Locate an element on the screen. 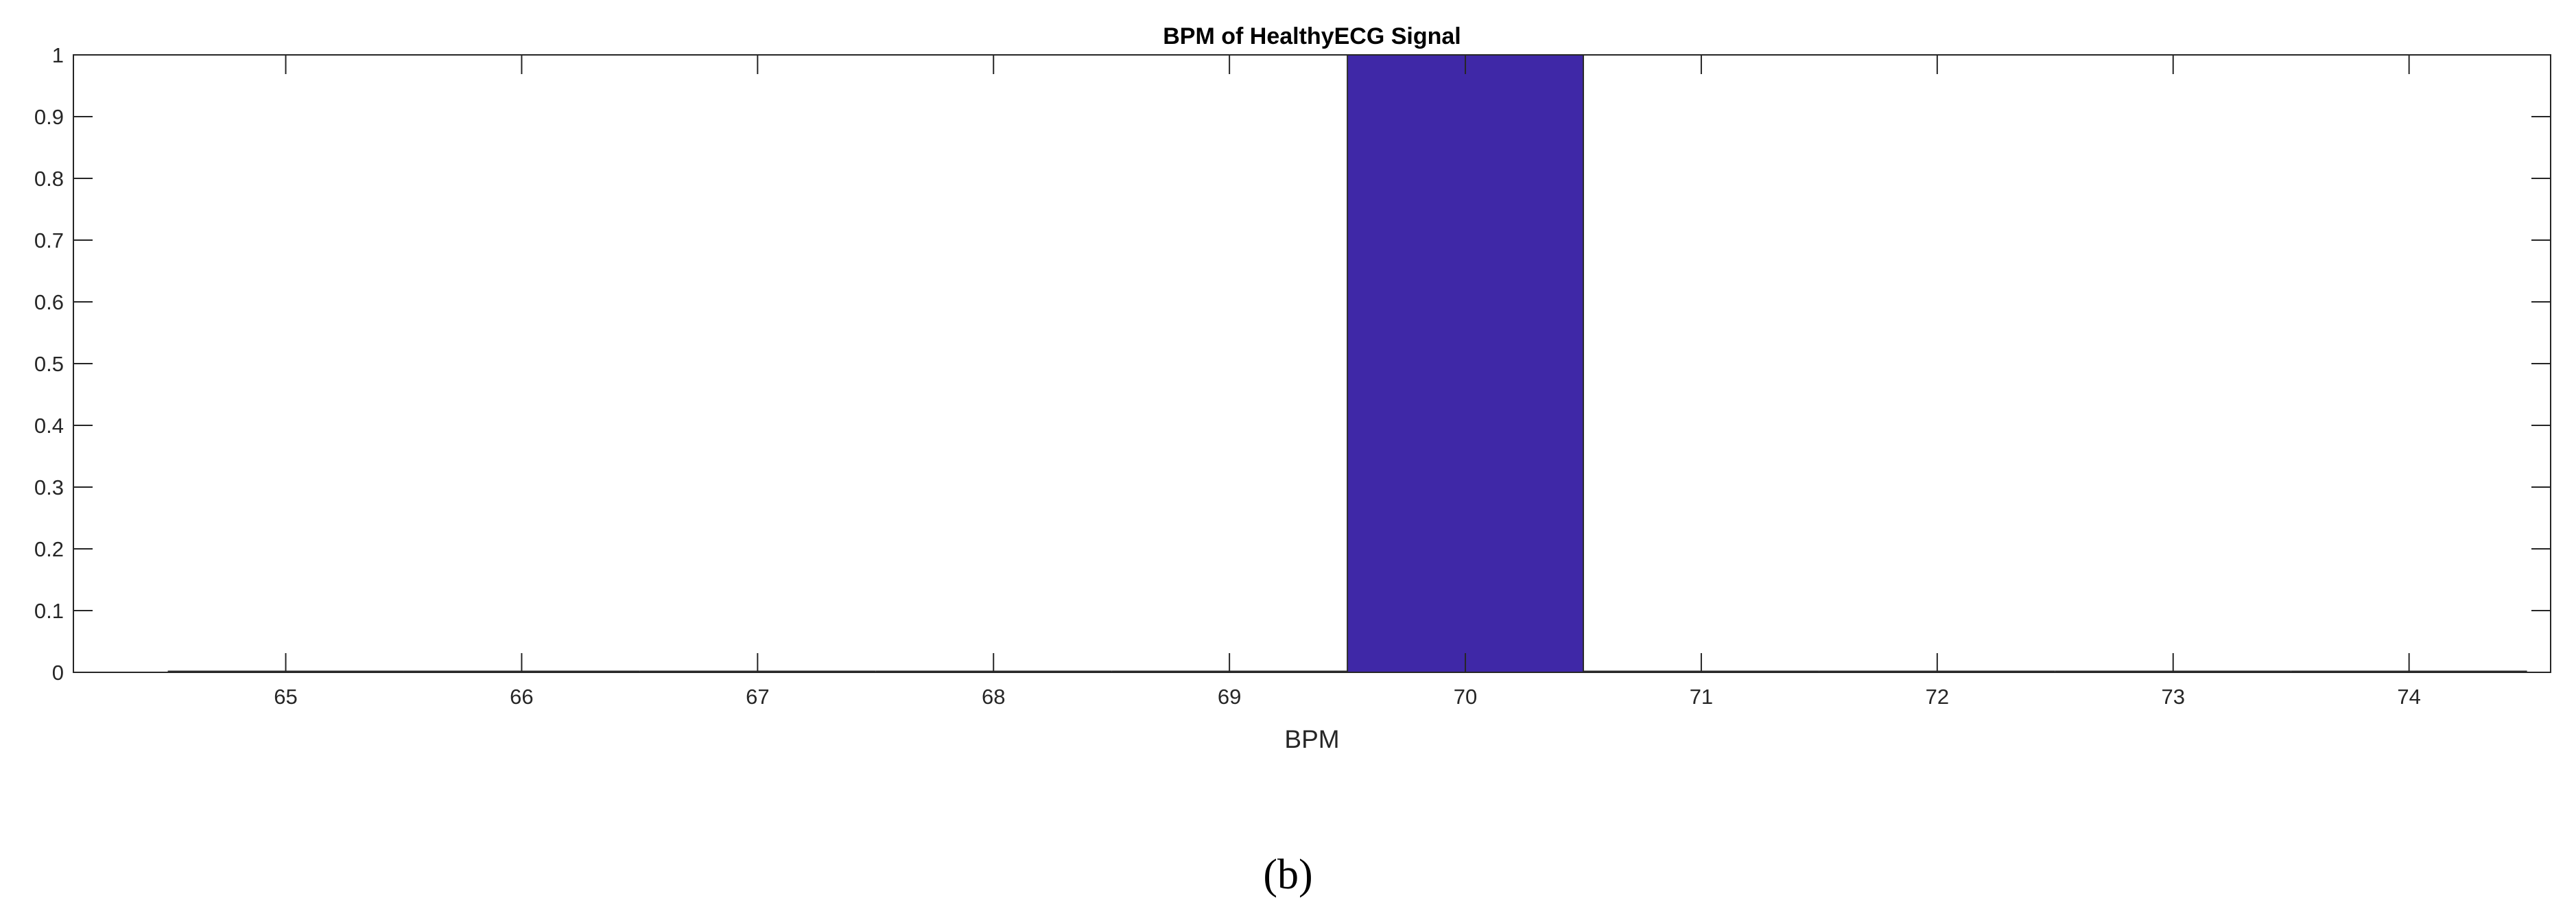  figure-caption: (b) is located at coordinates (1288, 874).